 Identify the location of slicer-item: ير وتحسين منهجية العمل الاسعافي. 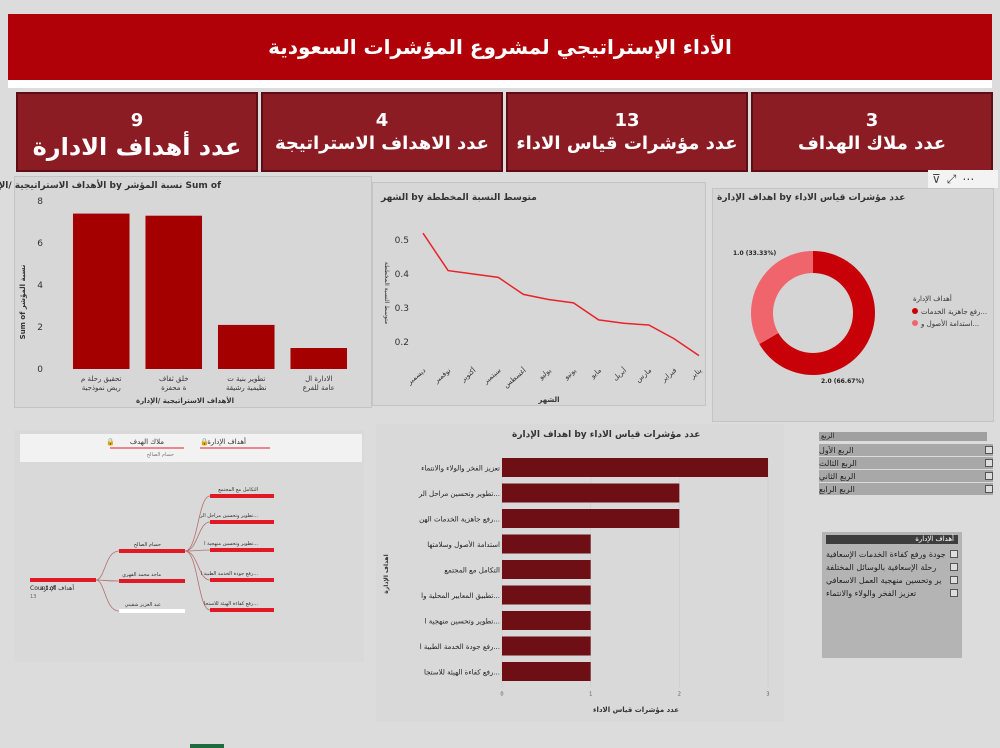
(892, 580).